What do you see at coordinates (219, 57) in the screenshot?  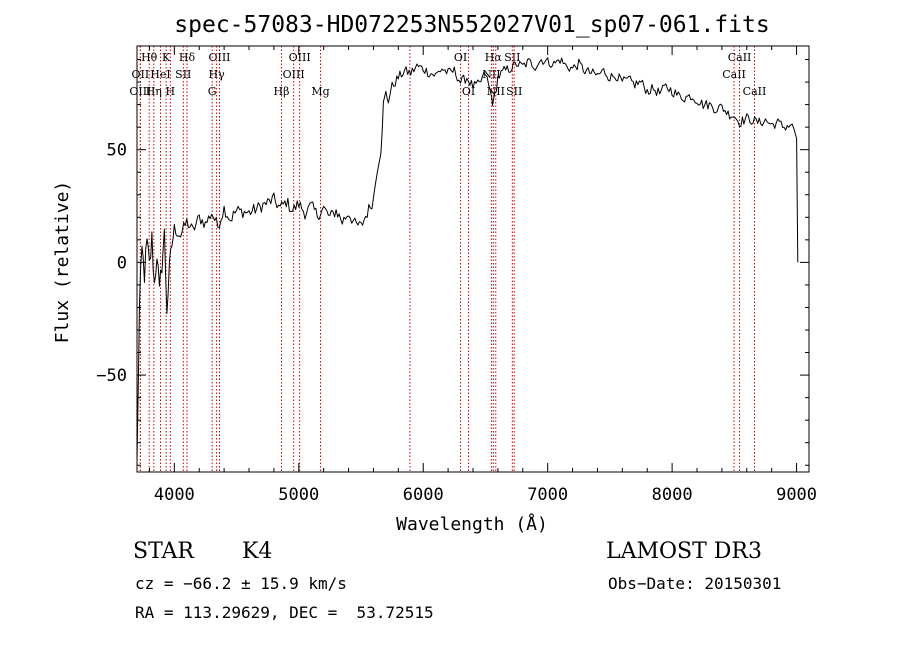 I see `line-label-9: OIII` at bounding box center [219, 57].